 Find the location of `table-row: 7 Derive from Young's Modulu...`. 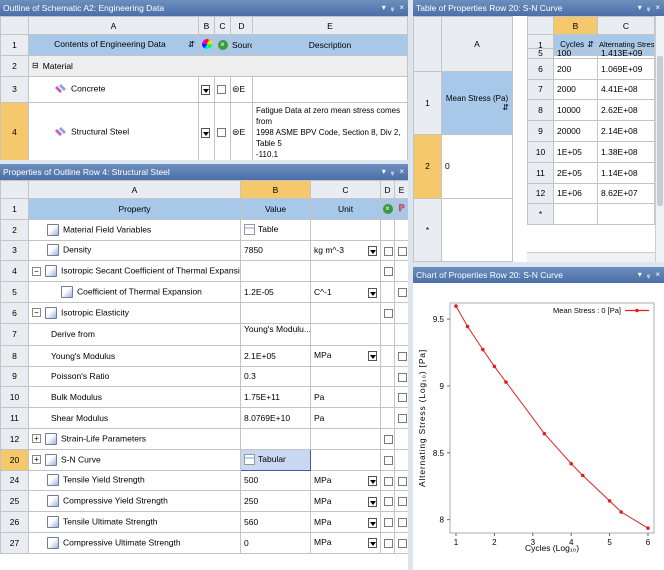

table-row: 7 Derive from Young's Modulu... is located at coordinates (204, 334).